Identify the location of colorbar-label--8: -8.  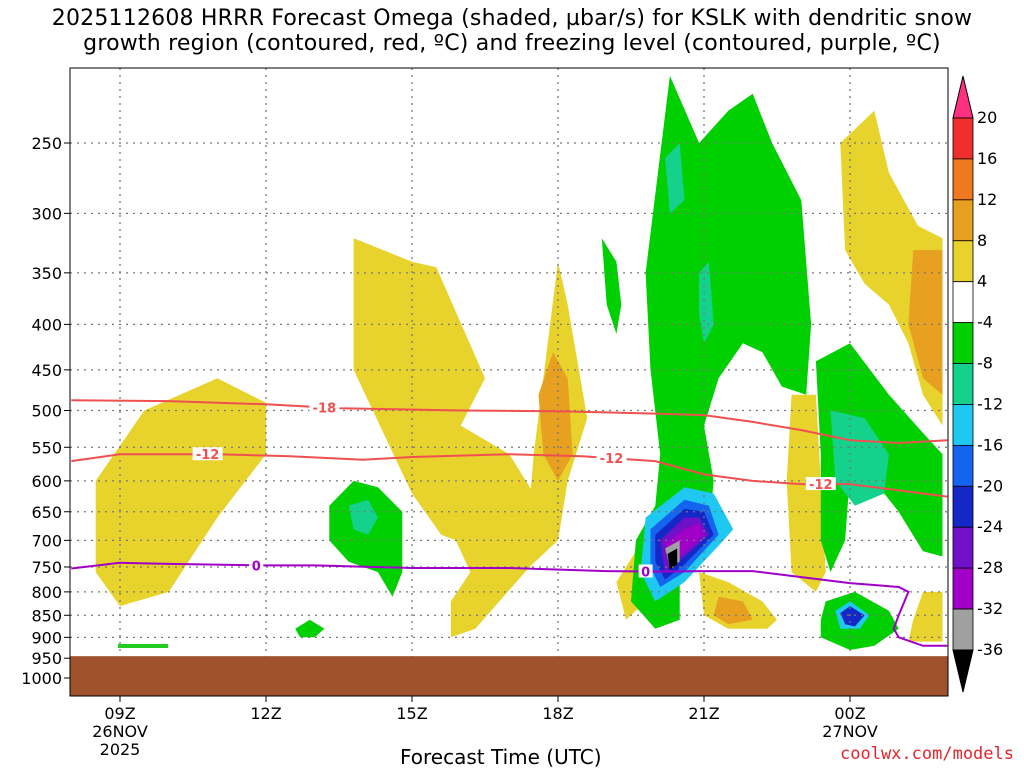
(985, 363).